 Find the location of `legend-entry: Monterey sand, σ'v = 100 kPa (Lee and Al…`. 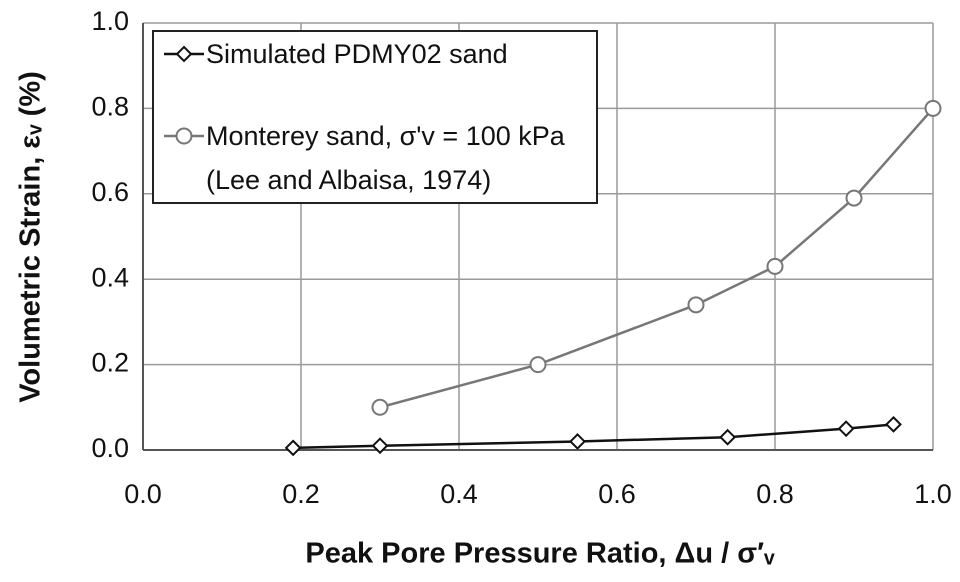

legend-entry: Monterey sand, σ'v = 100 kPa (Lee and Al… is located at coordinates (363, 158).